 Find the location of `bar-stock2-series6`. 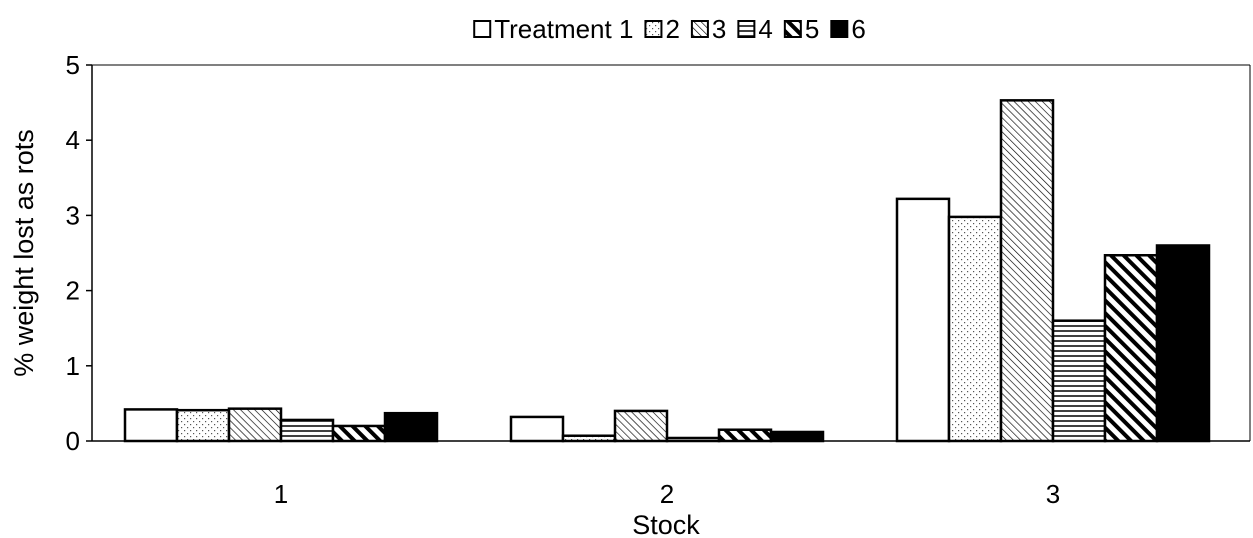

bar-stock2-series6 is located at coordinates (797, 436).